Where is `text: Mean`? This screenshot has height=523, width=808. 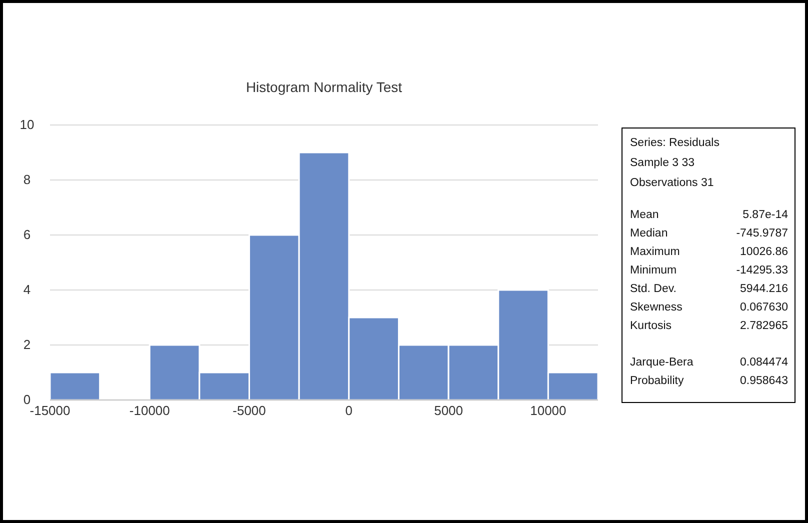
text: Mean is located at coordinates (644, 215).